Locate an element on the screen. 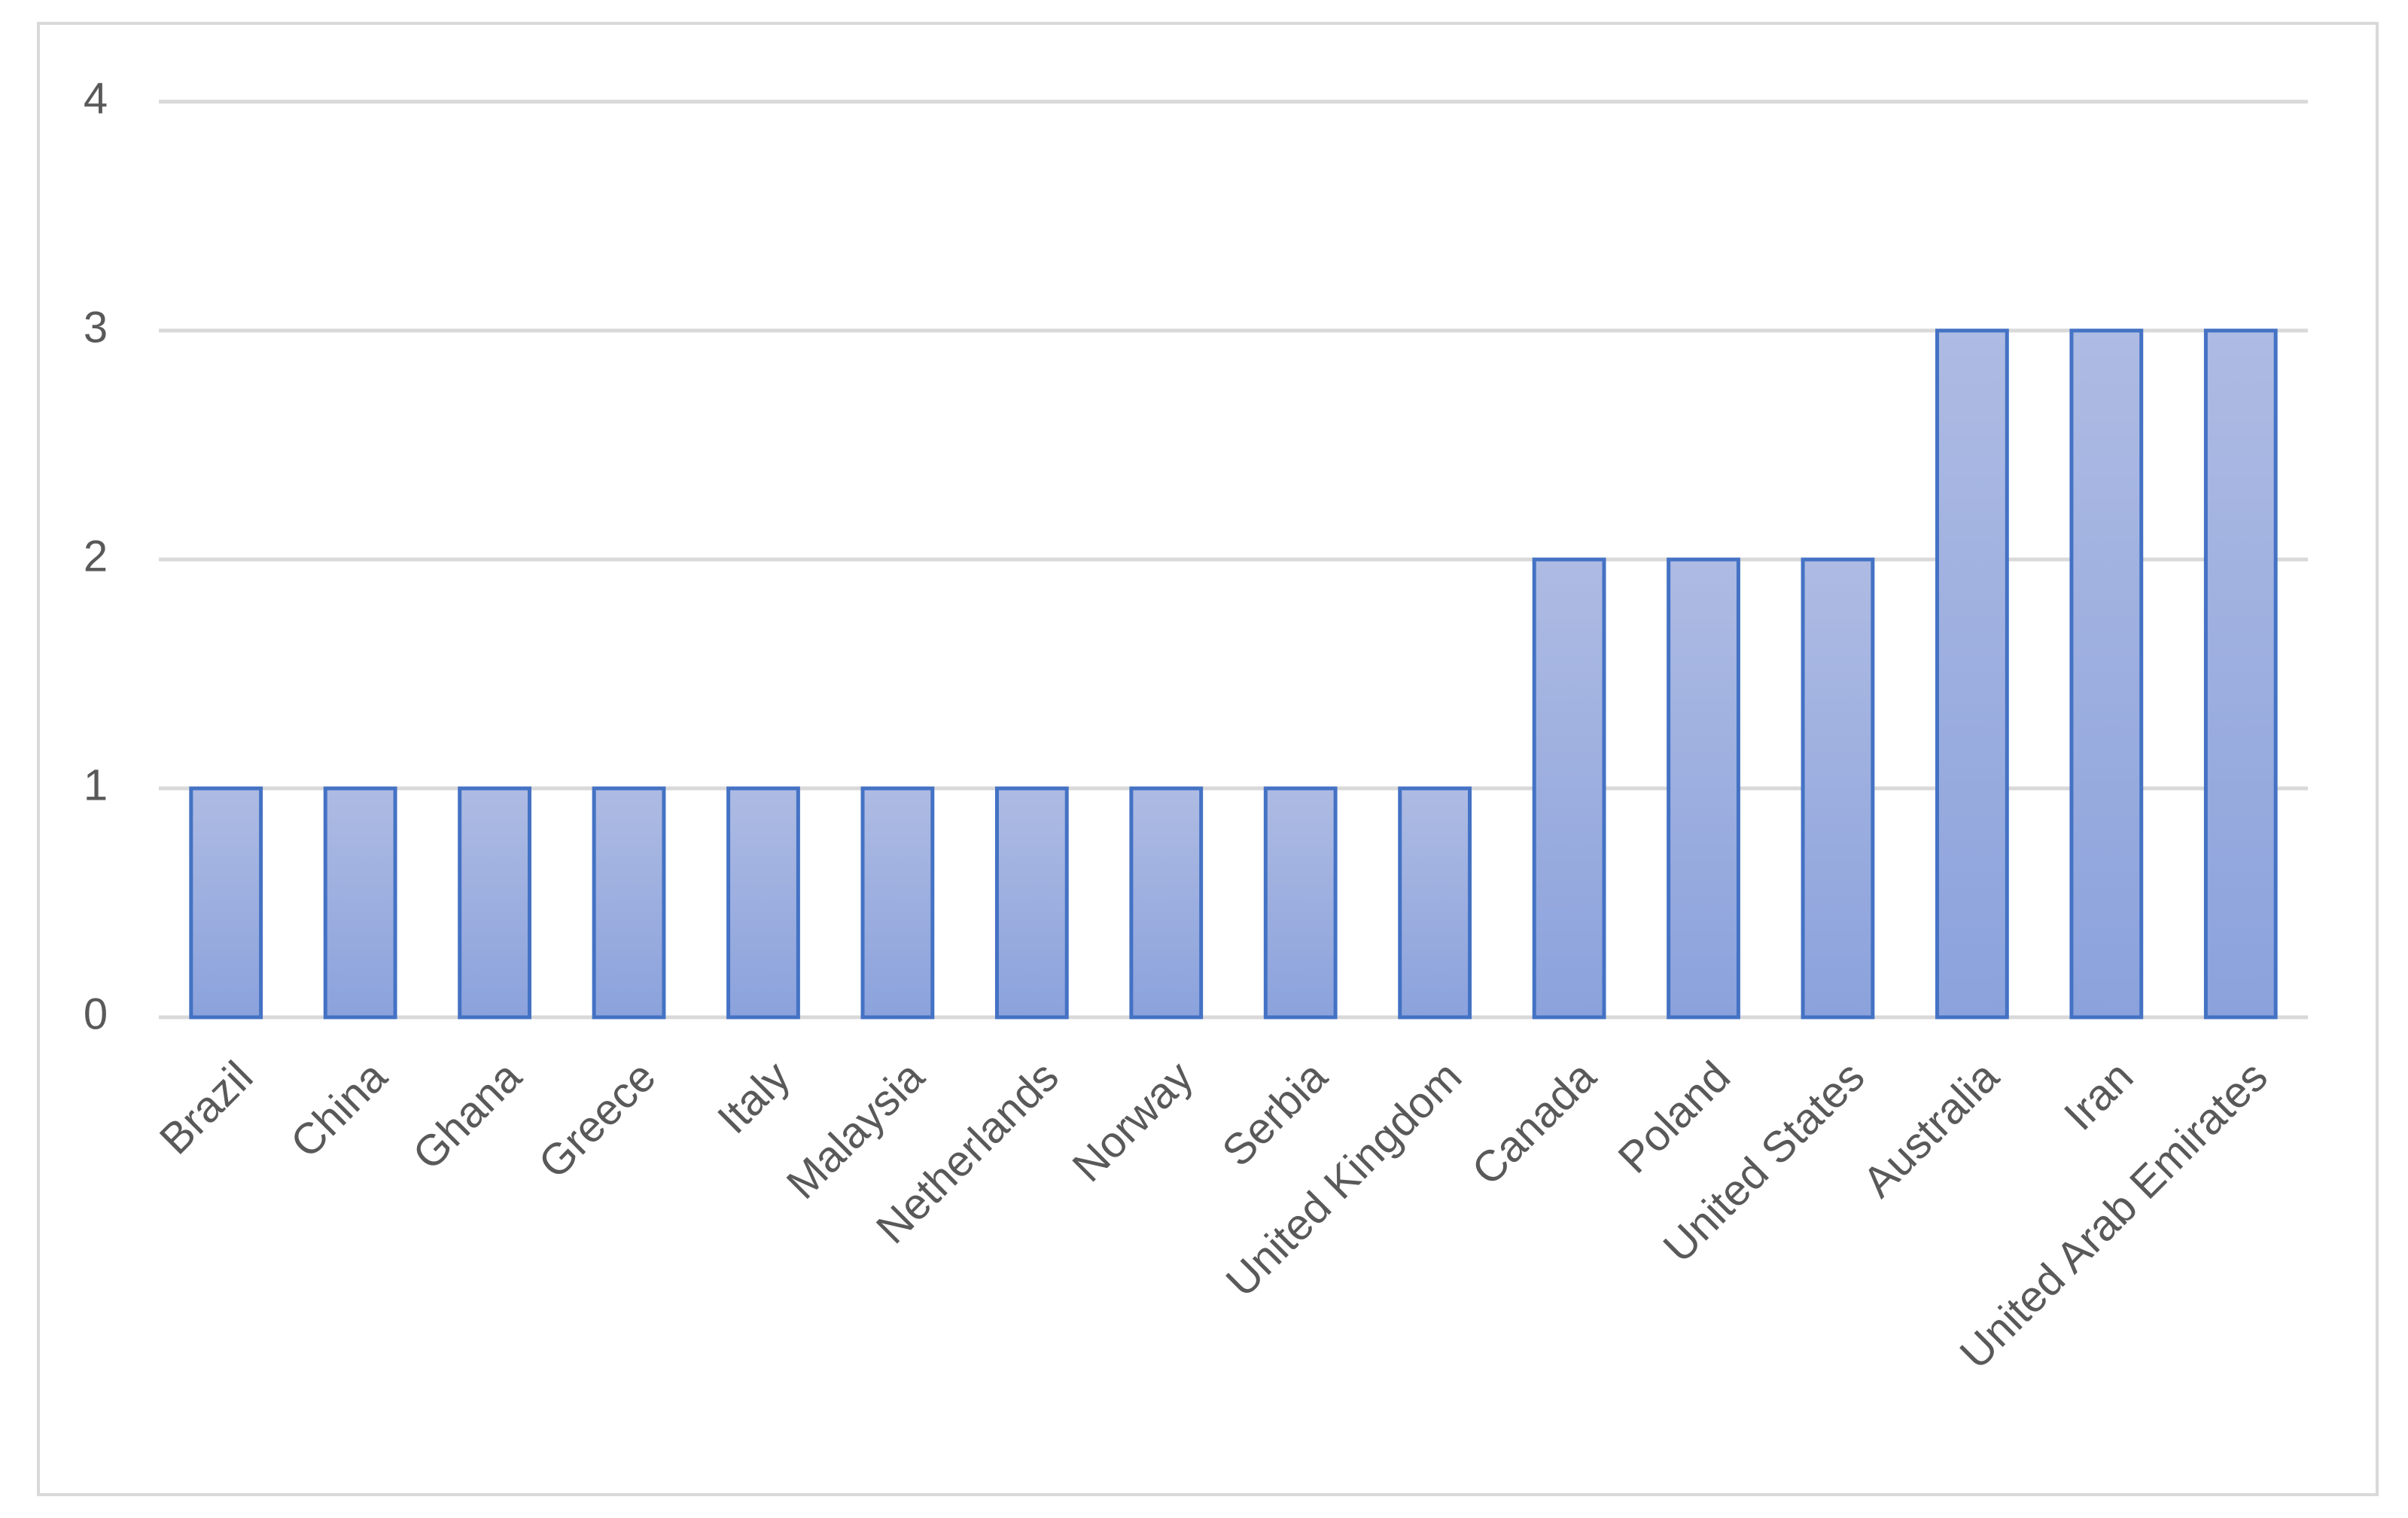  y-tick-label: 0 is located at coordinates (96, 1014).